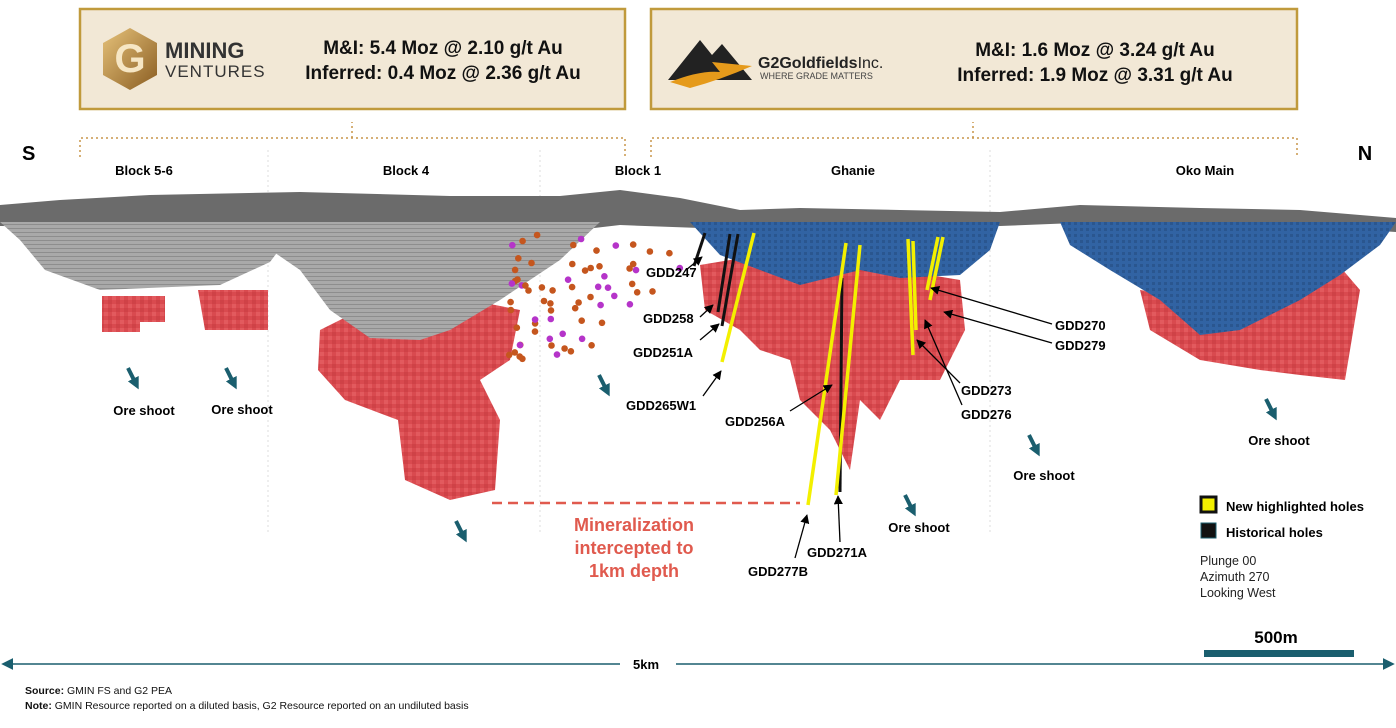  I want to click on logo-text: VENTURES, so click(215, 71).